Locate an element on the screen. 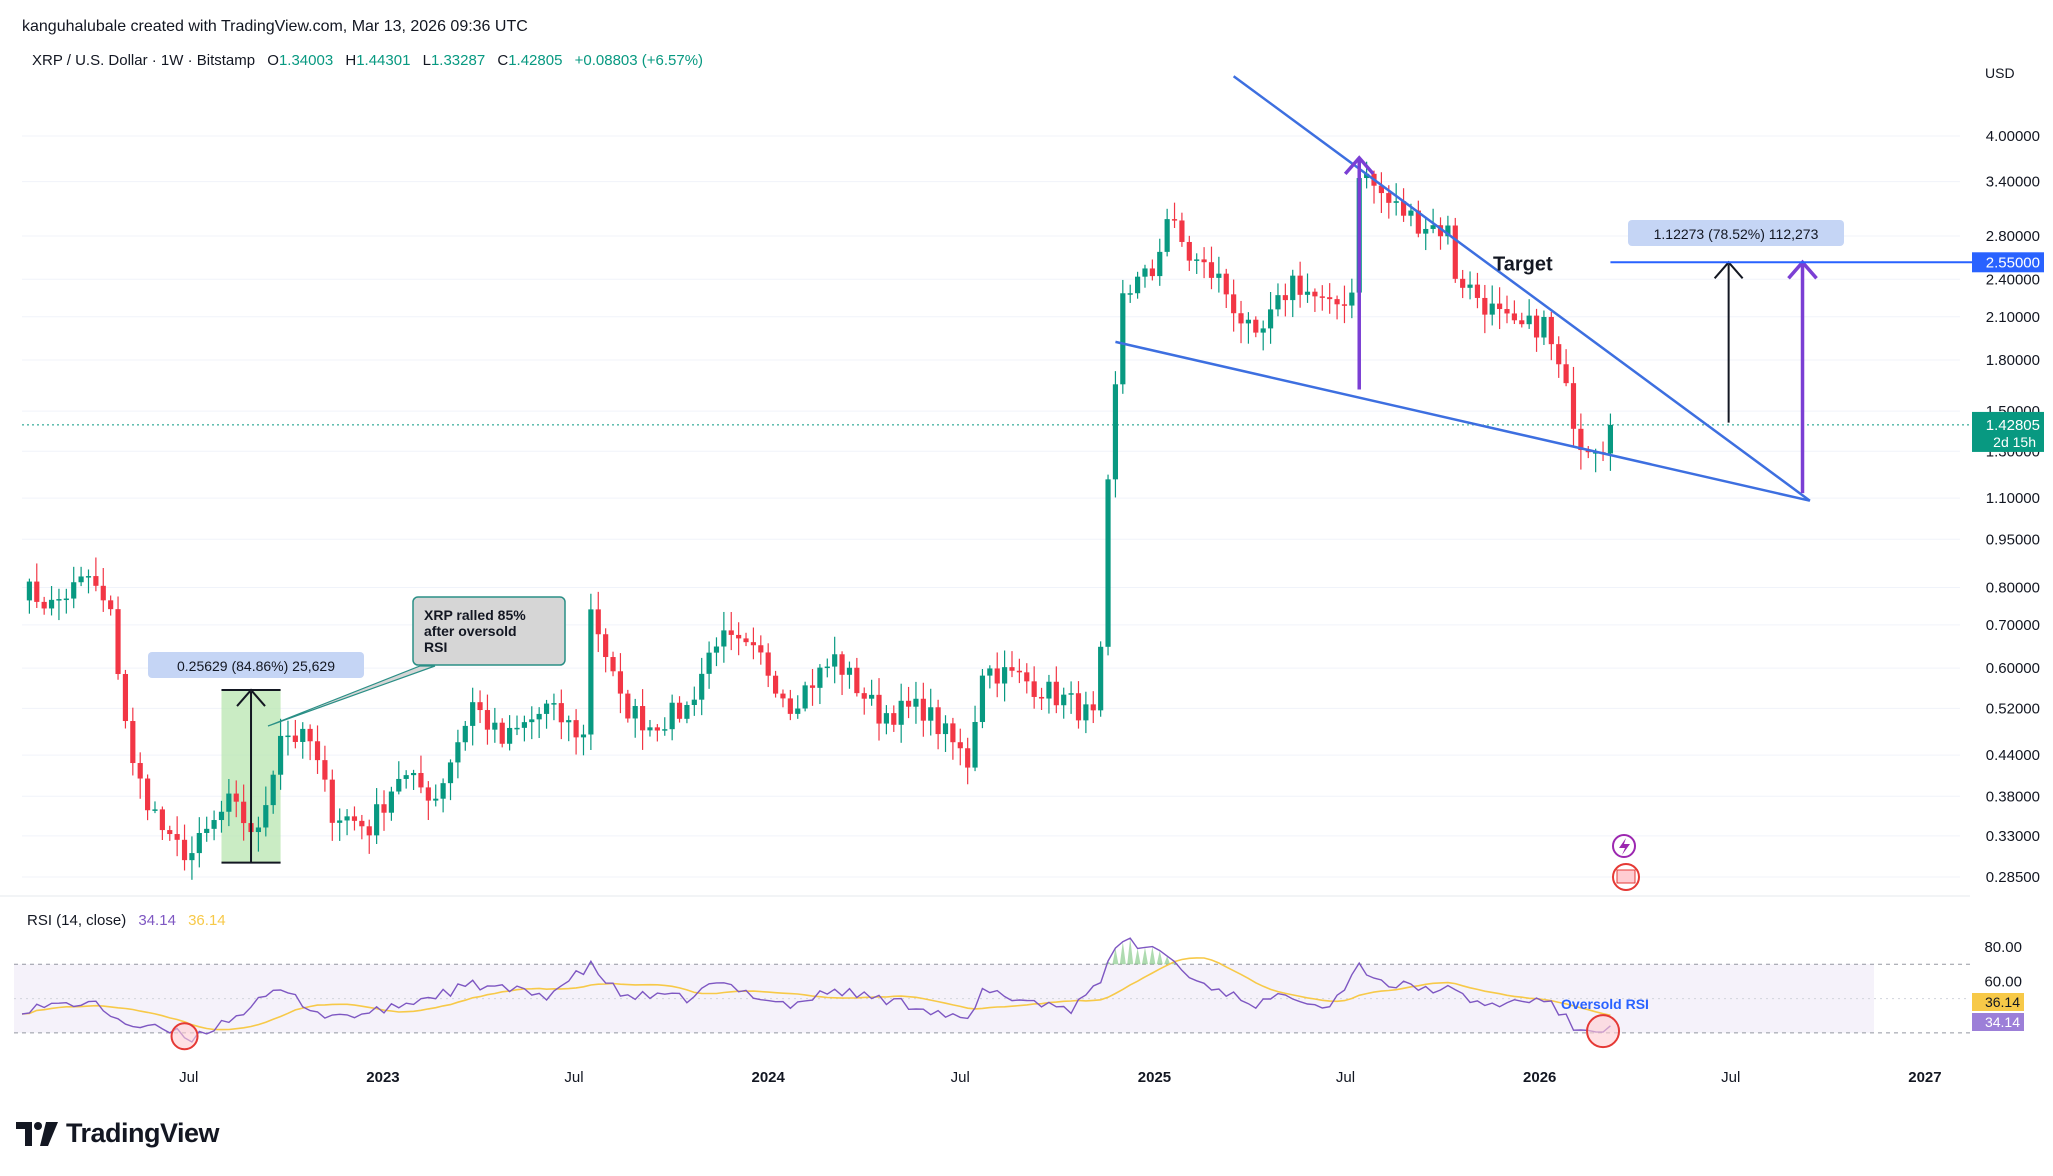 This screenshot has width=2053, height=1176. measure-label-left: 0.25629 (84.86%) 25,629 is located at coordinates (256, 665).